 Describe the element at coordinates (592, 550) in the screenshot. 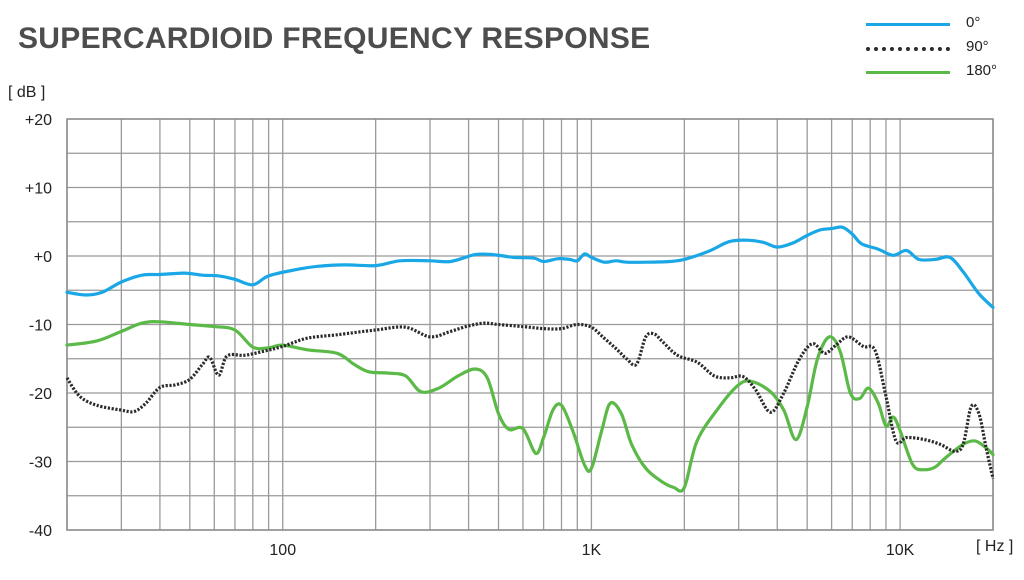

I see `x-tick-label: 1K` at that location.